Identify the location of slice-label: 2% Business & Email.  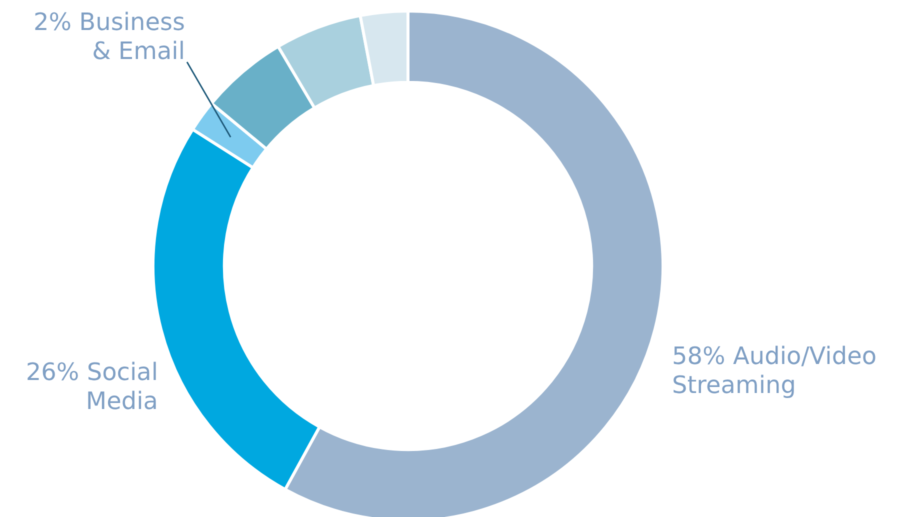
(109, 36).